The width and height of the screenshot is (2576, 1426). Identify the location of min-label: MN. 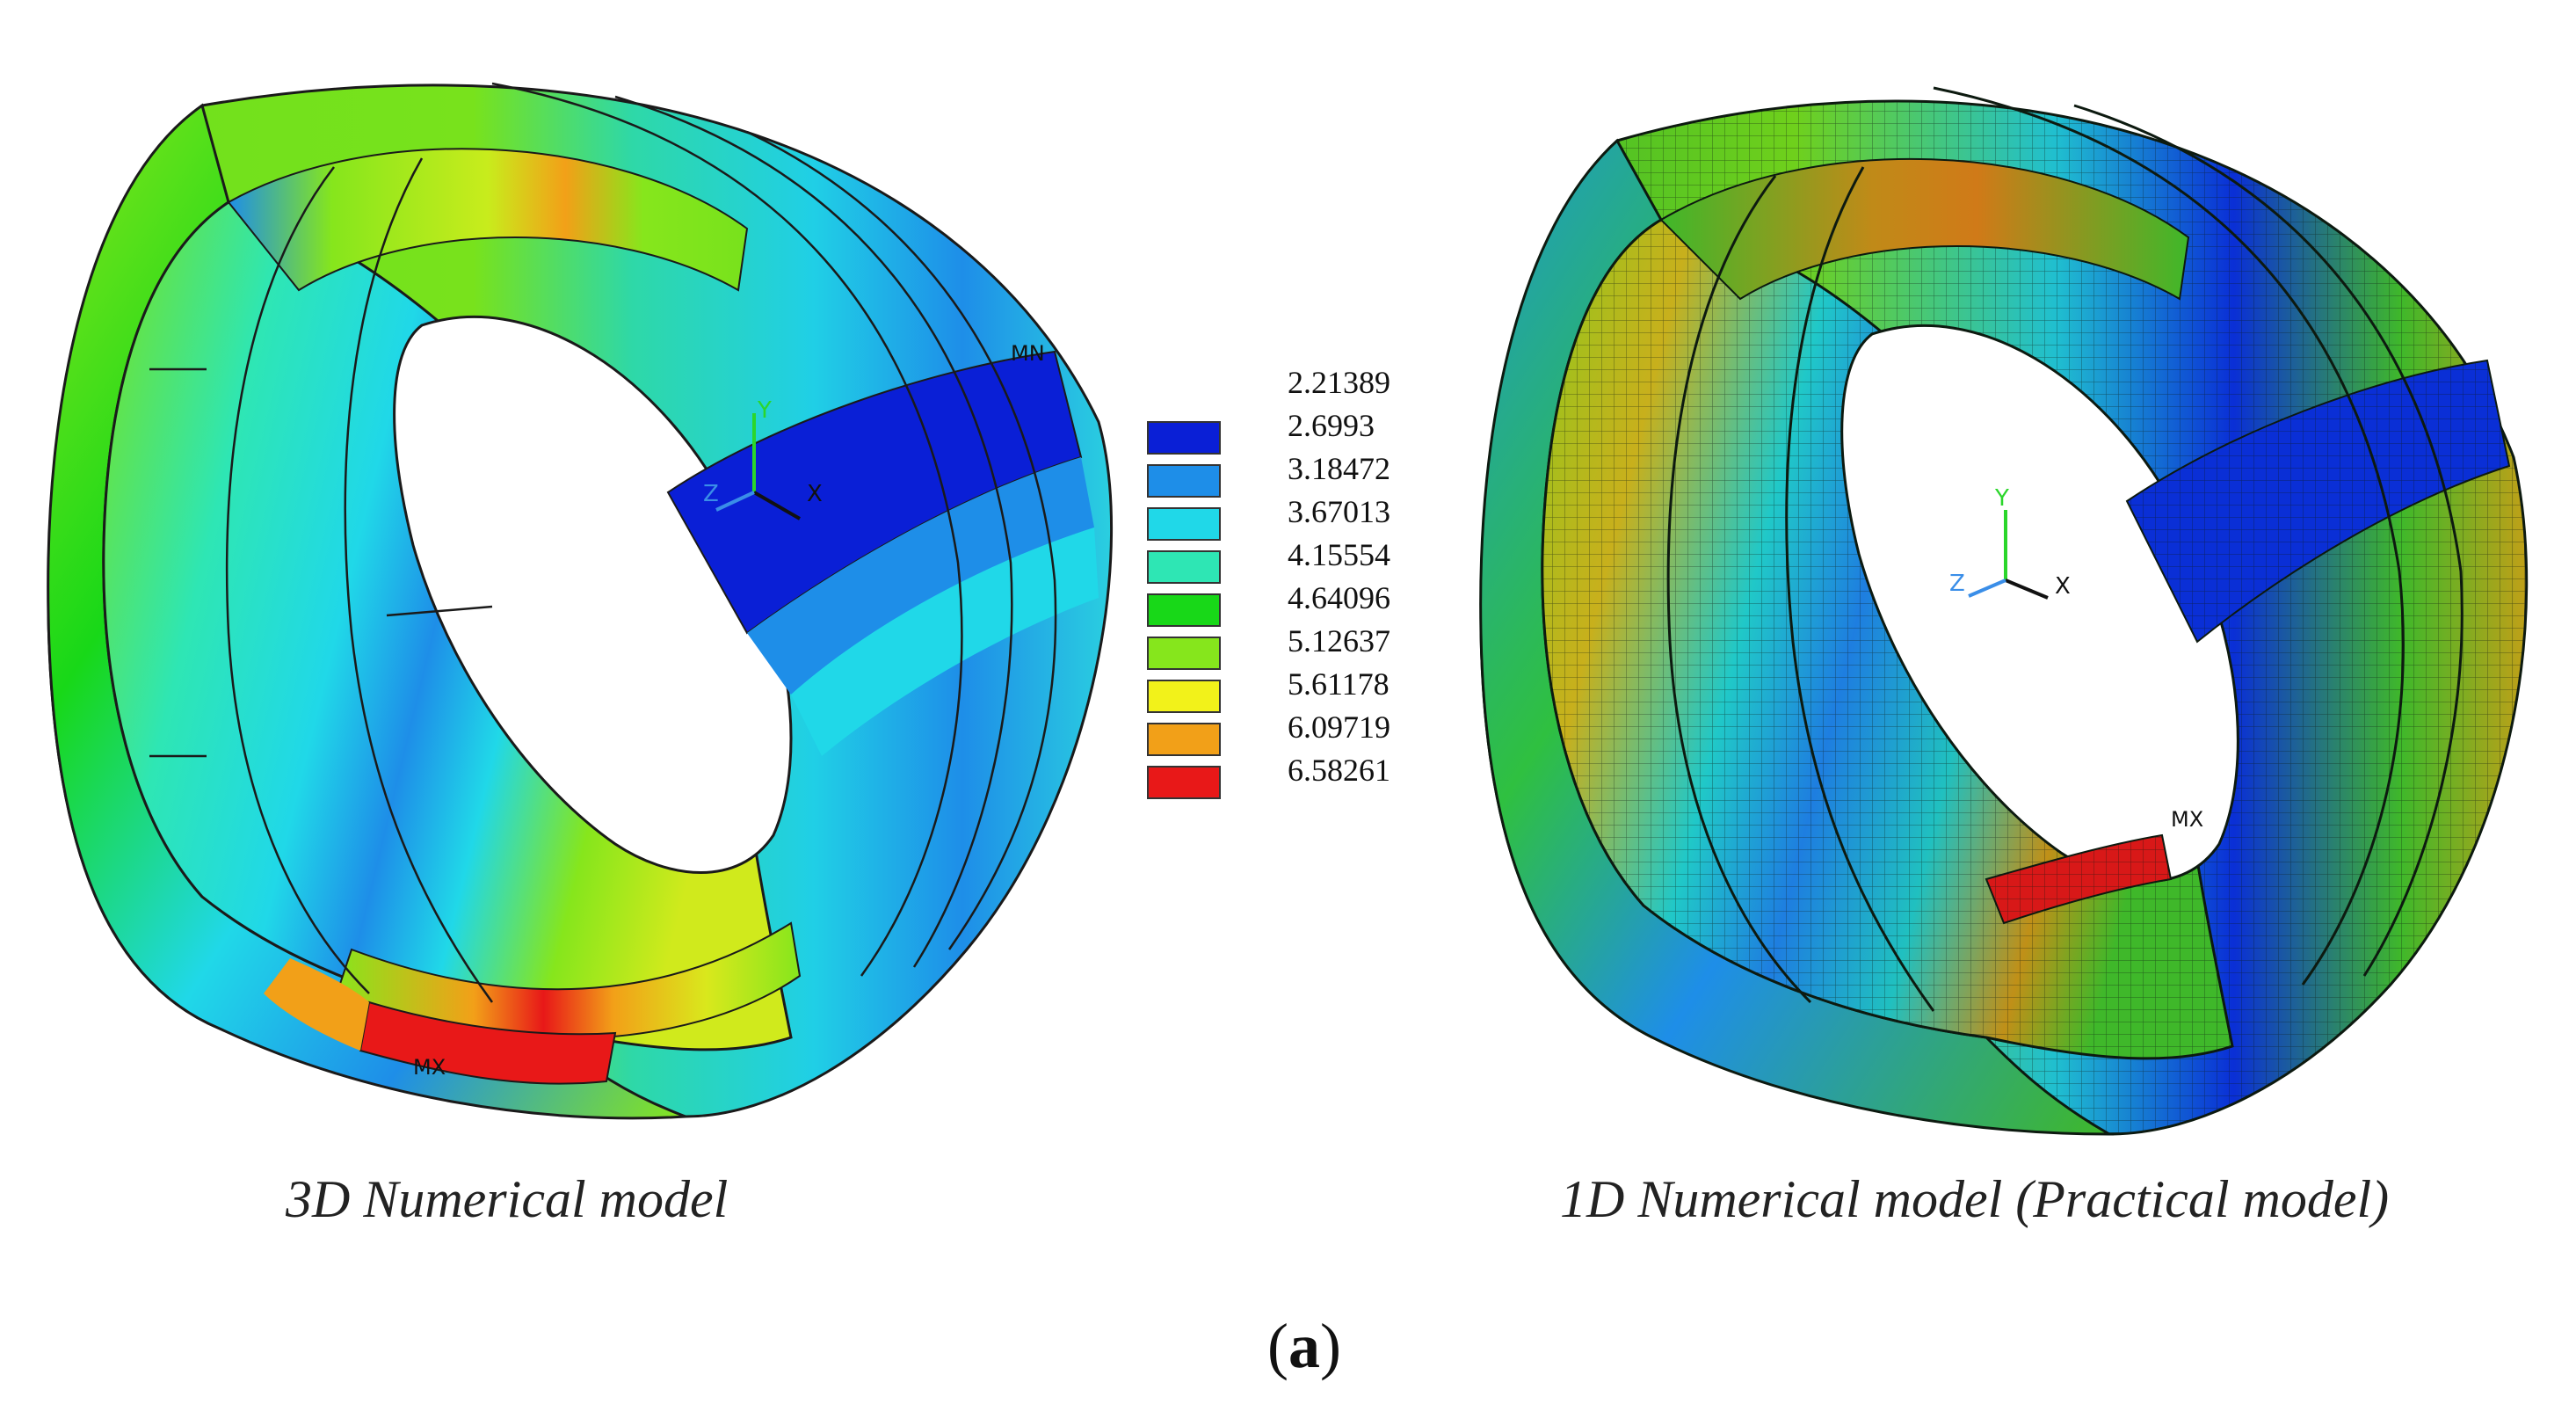
(1028, 354).